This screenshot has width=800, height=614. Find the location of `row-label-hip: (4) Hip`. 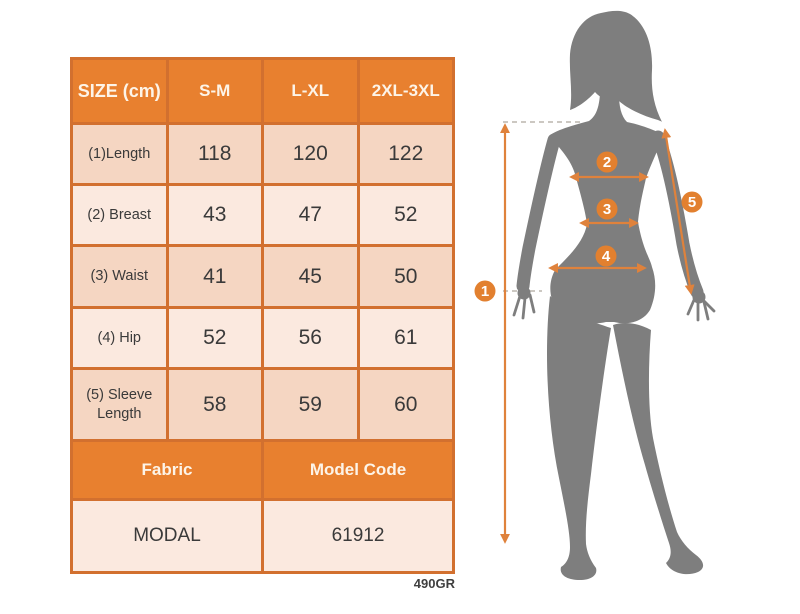

row-label-hip: (4) Hip is located at coordinates (119, 338).